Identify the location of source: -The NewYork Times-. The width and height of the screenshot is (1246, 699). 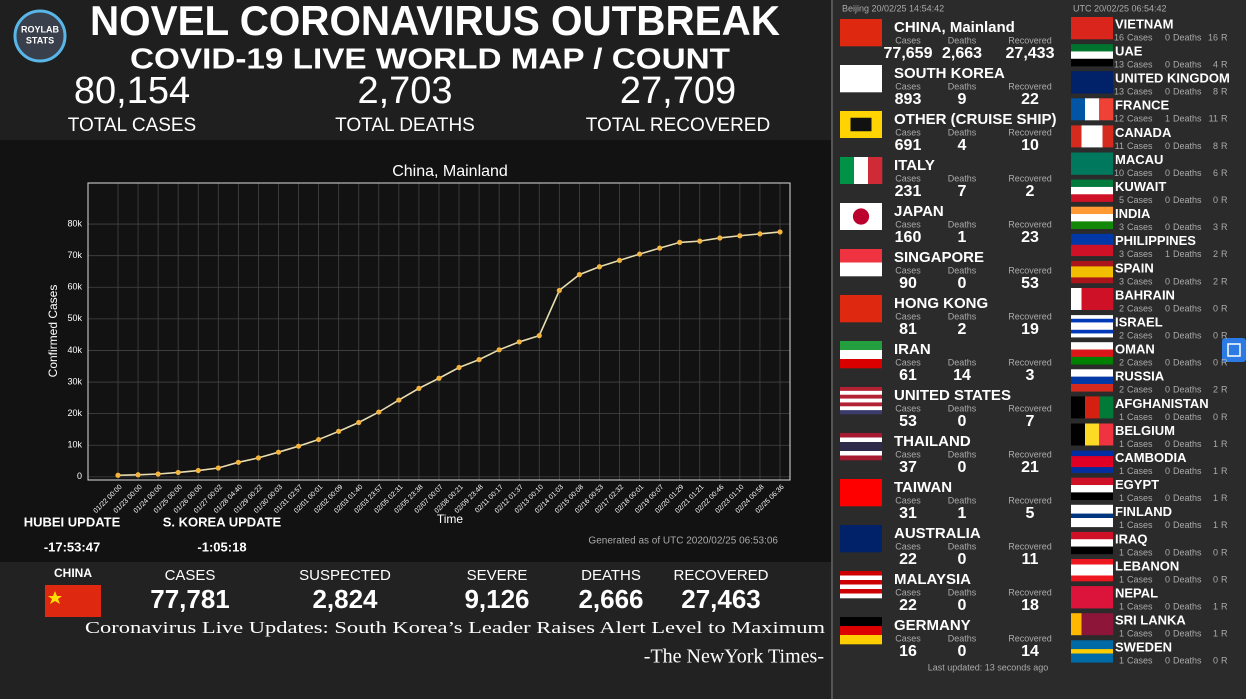
(734, 657).